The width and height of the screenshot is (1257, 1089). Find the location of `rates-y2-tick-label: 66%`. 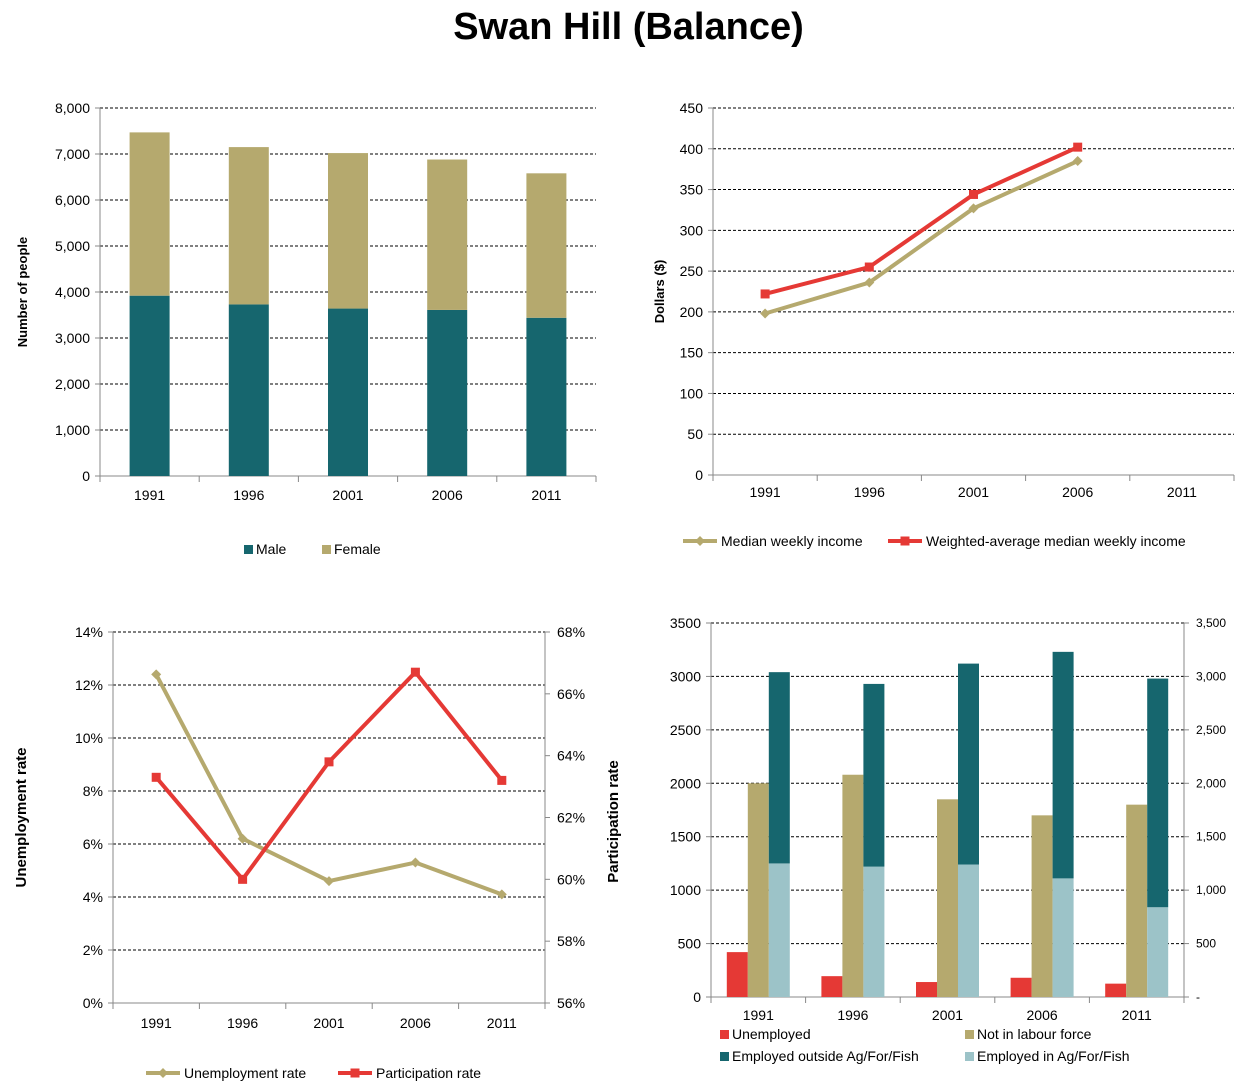

rates-y2-tick-label: 66% is located at coordinates (571, 694).